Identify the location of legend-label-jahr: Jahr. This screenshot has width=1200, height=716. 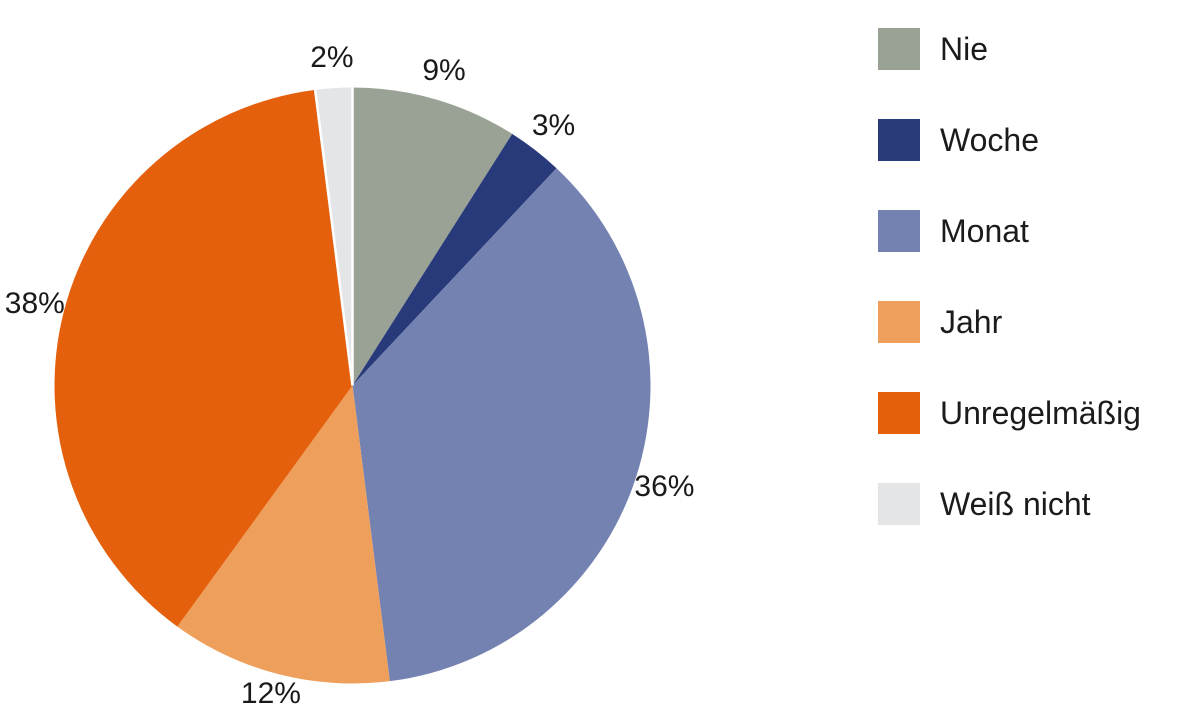
(971, 322).